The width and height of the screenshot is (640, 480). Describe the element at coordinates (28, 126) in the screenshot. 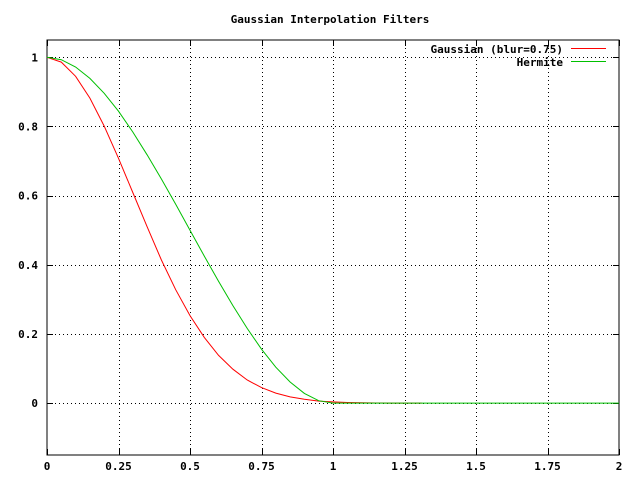

I see `y-tick-label: 0.8` at that location.